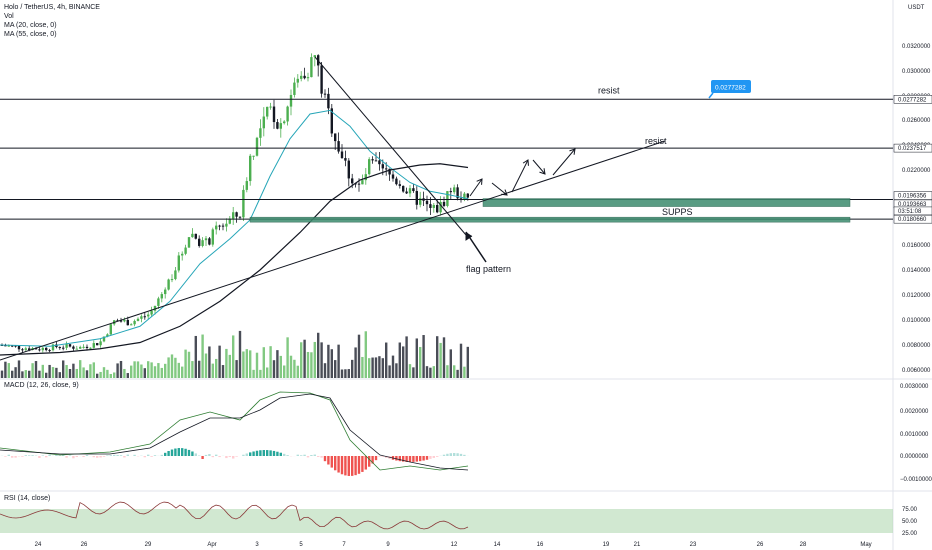 The image size is (932, 550). What do you see at coordinates (234, 431) in the screenshot?
I see `macd-line` at bounding box center [234, 431].